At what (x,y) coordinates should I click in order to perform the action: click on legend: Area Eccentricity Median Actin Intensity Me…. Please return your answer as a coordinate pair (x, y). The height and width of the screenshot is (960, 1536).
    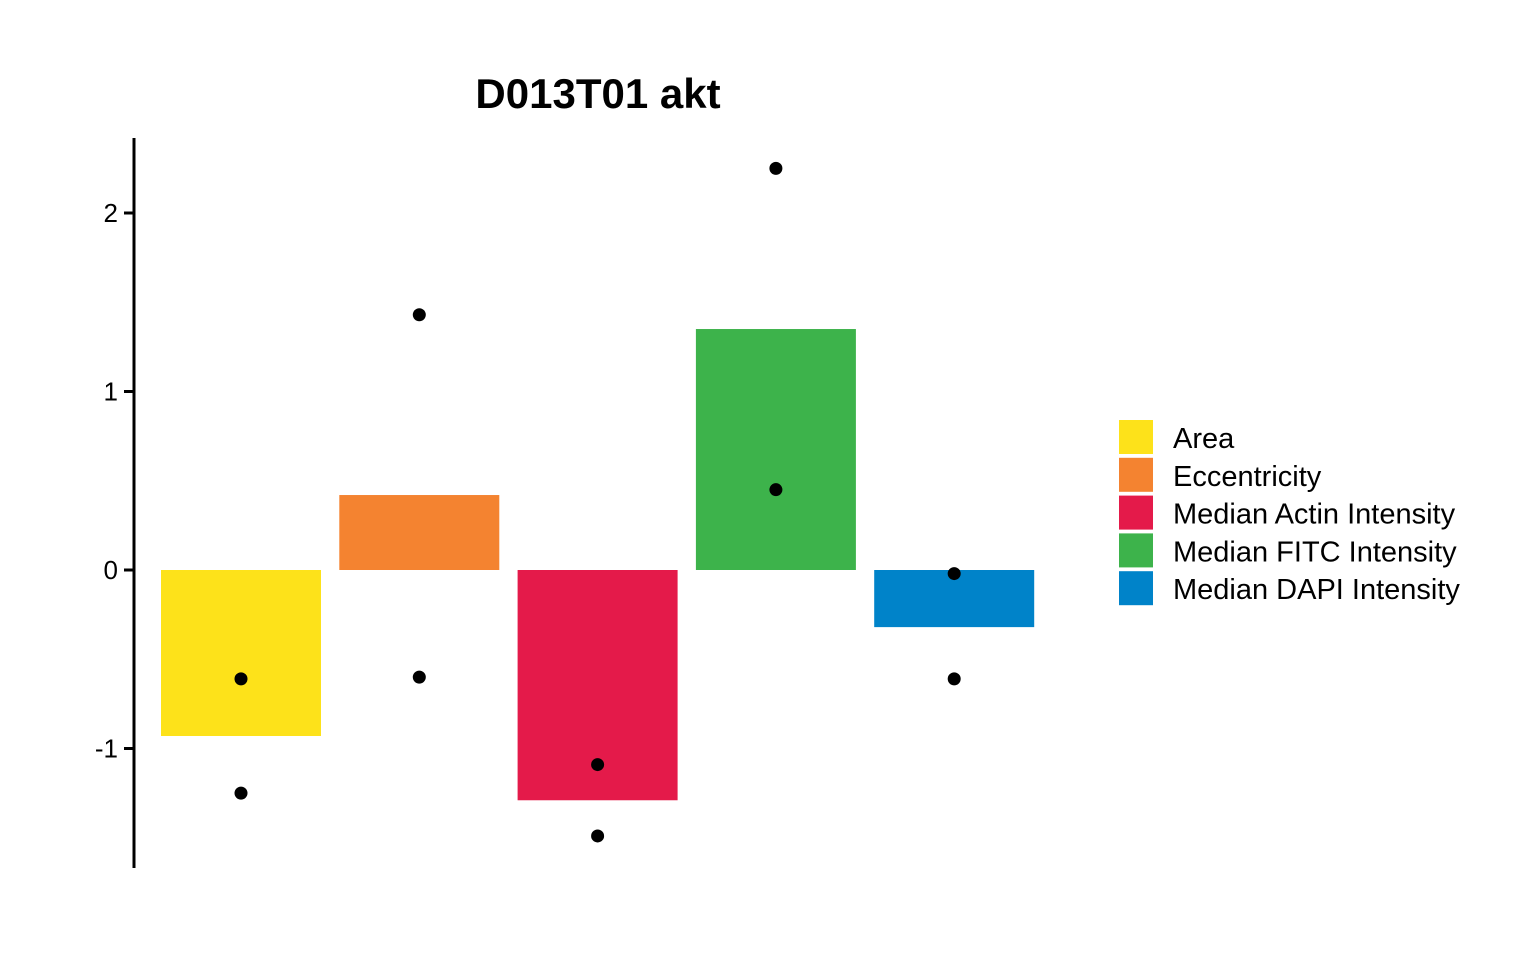
    Looking at the image, I should click on (1289, 513).